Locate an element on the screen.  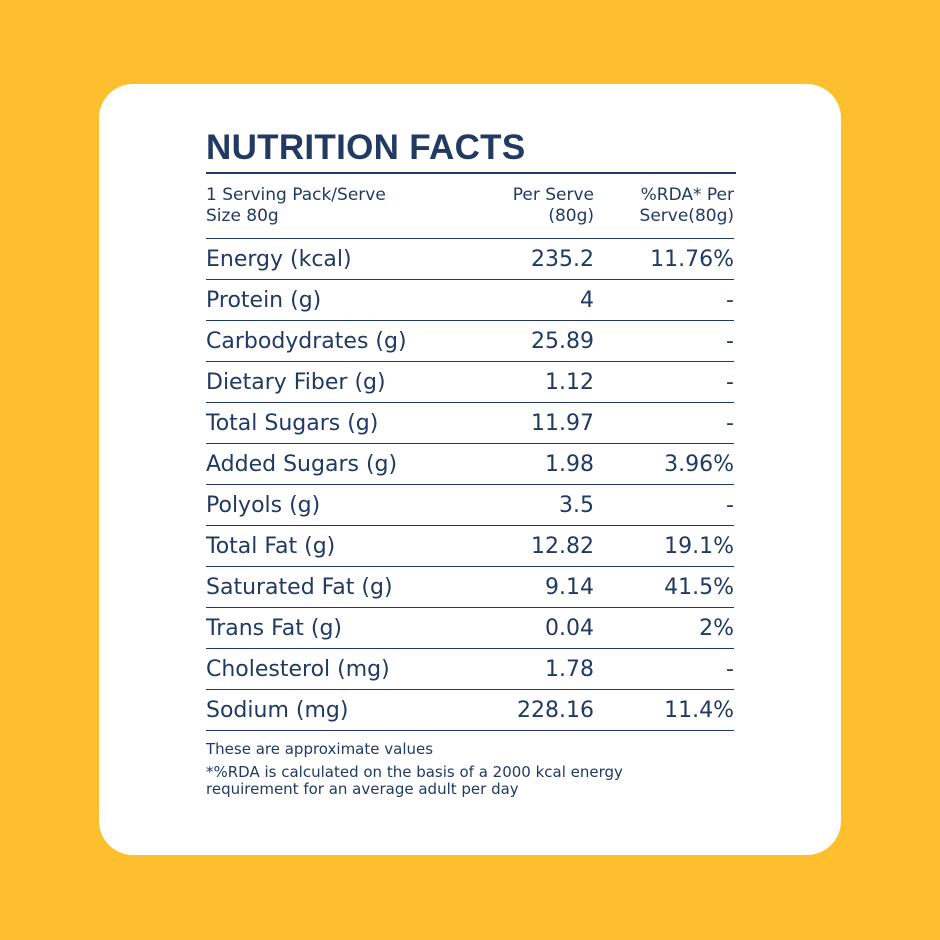
rda-value: 41.5% is located at coordinates (664, 587).